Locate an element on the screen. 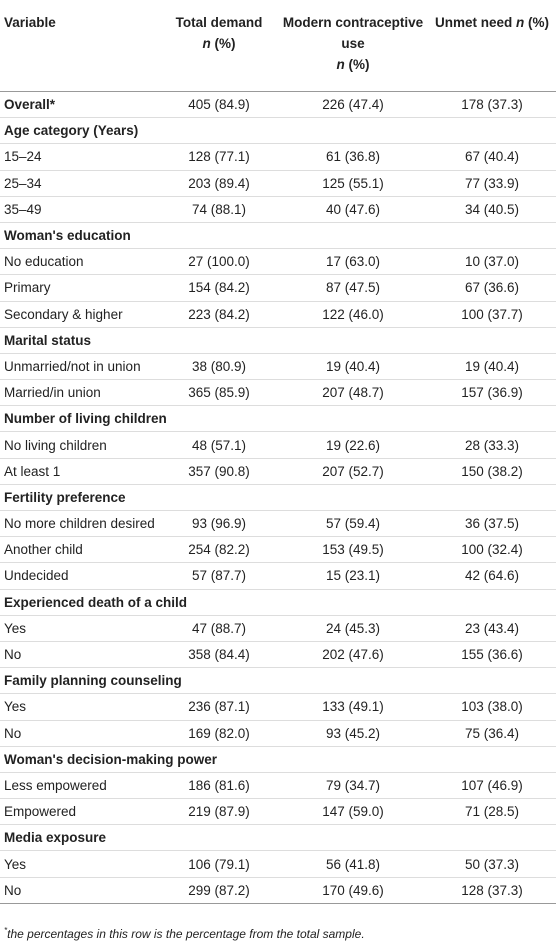  value-cell: 10 (37.0) is located at coordinates (492, 262).